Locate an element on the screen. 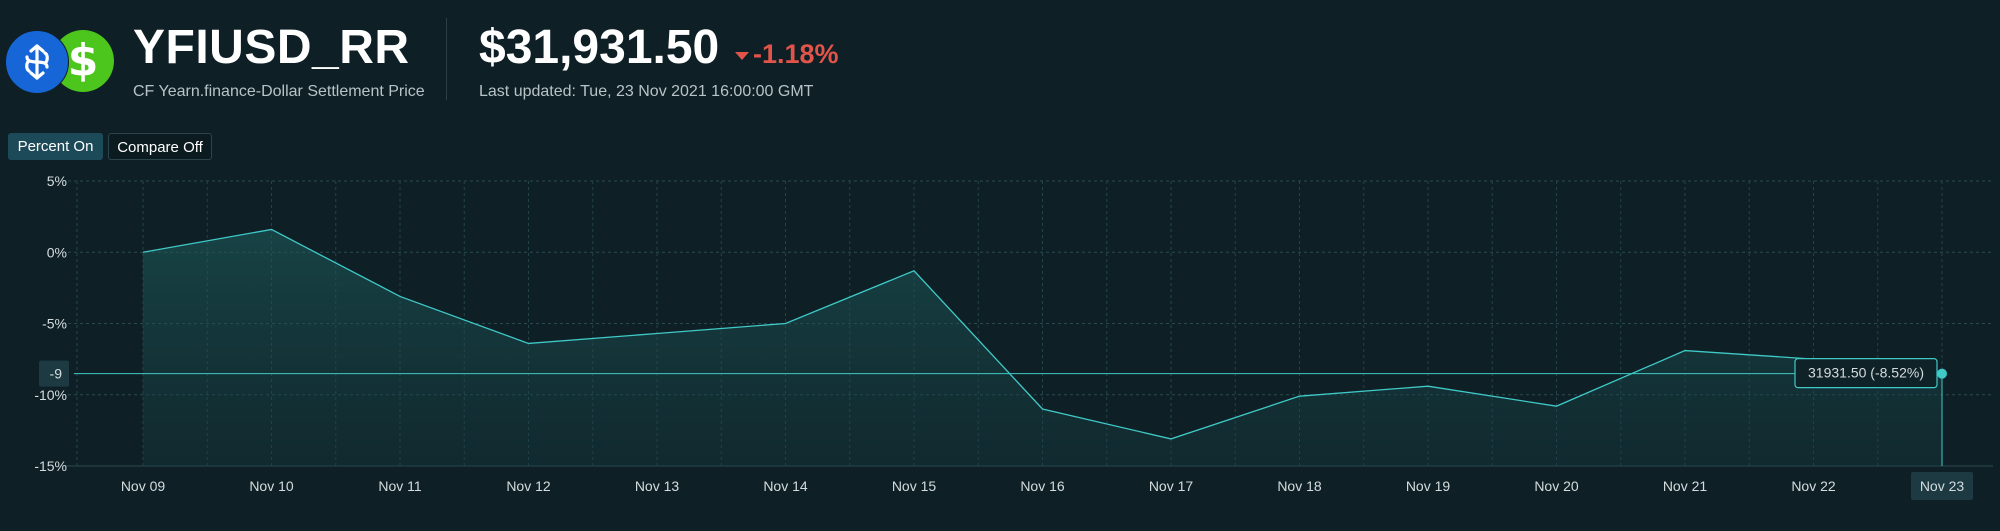 Image resolution: width=2000 pixels, height=531 pixels. crosshair-x-label-box is located at coordinates (1942, 486).